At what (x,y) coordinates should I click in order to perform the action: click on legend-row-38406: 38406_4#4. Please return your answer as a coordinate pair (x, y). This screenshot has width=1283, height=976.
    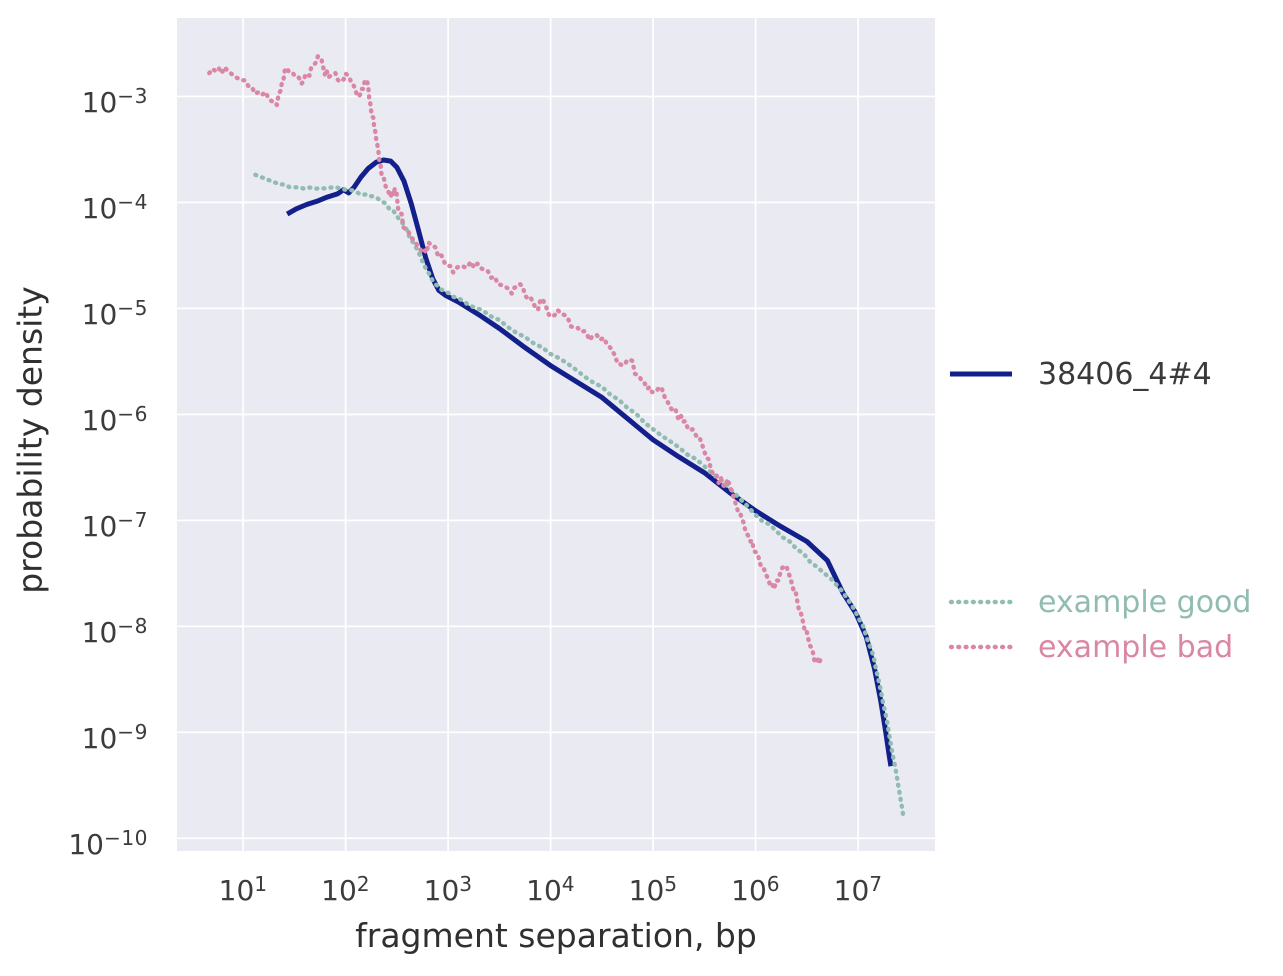
    Looking at the image, I should click on (1080, 374).